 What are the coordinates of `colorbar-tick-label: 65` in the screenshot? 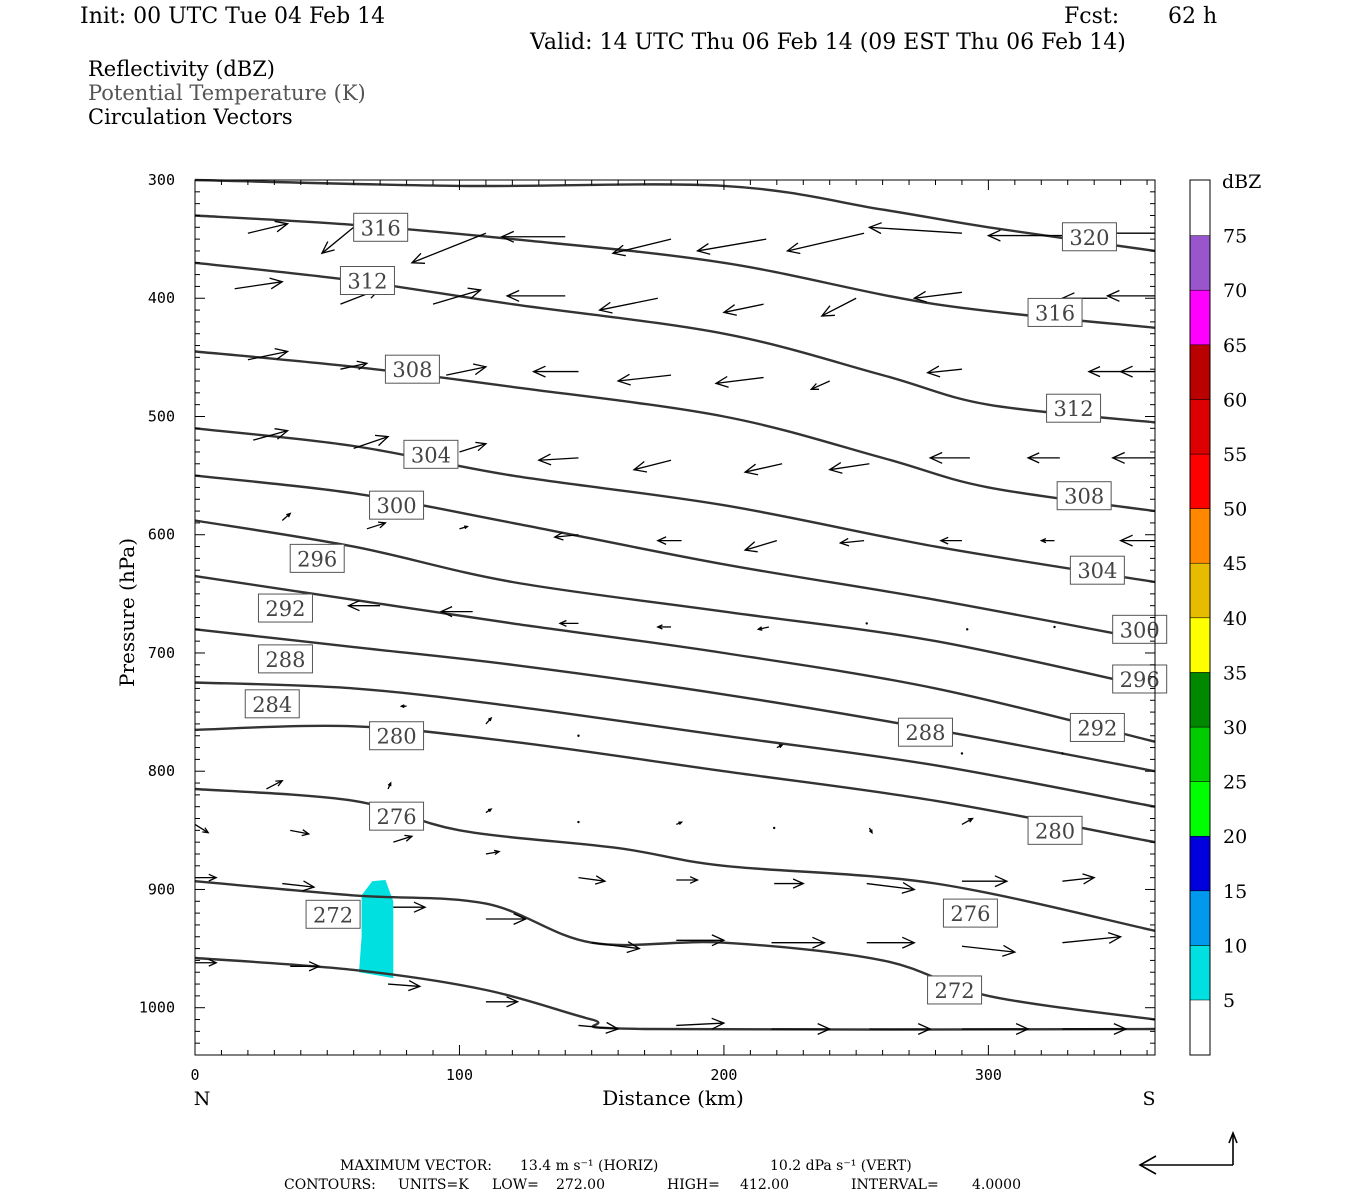 It's located at (1235, 346).